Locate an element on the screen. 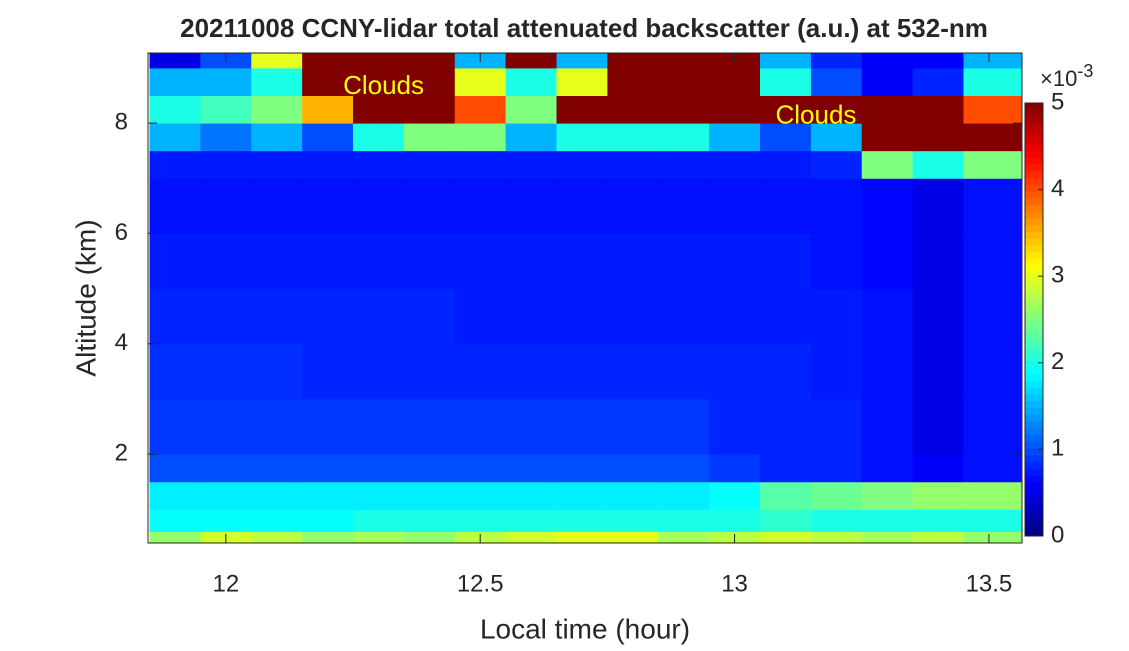  y-tick-label: 6 is located at coordinates (121, 232).